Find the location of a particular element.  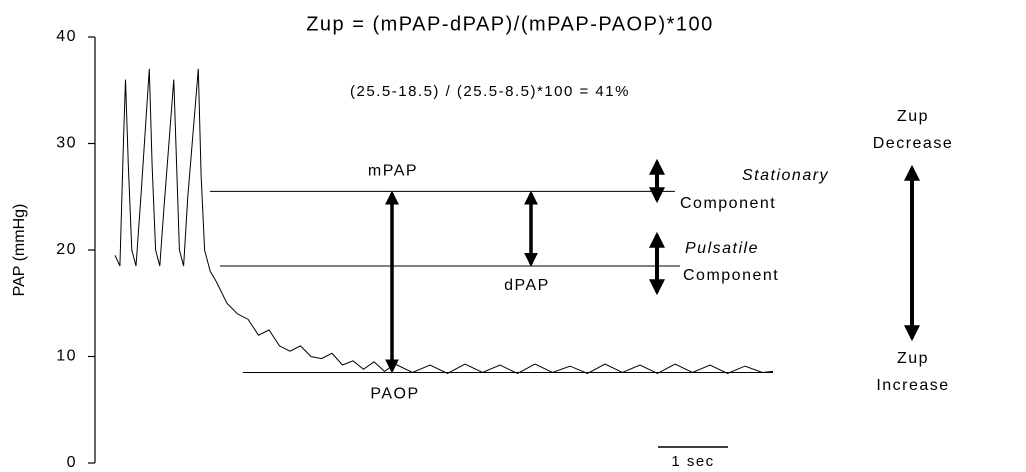

y-tick-label: 30 is located at coordinates (66, 143).